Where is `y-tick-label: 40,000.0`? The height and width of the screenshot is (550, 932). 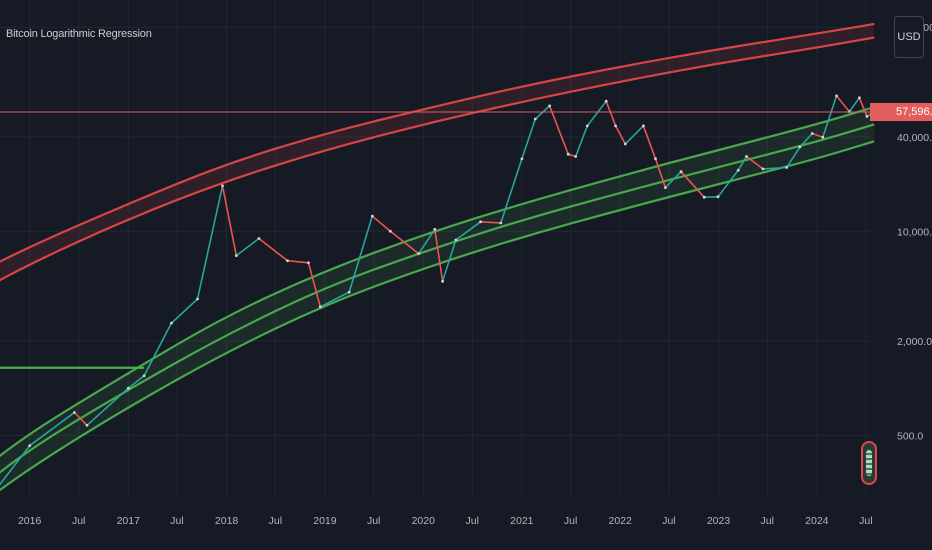
y-tick-label: 40,000.0 is located at coordinates (914, 138).